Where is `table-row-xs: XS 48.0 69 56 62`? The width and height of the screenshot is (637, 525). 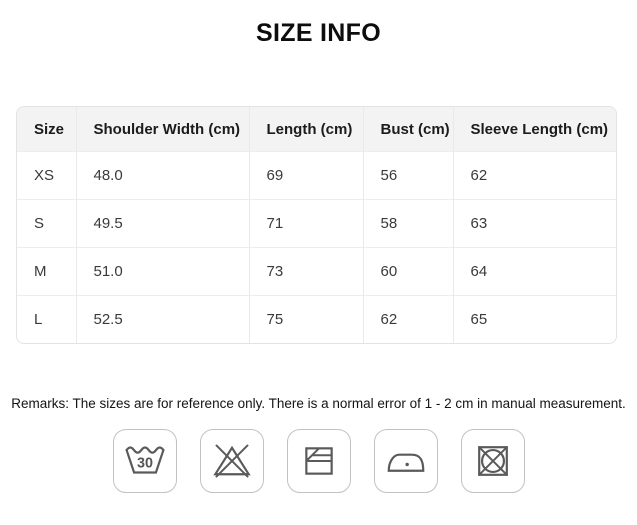 table-row-xs: XS 48.0 69 56 62 is located at coordinates (316, 175).